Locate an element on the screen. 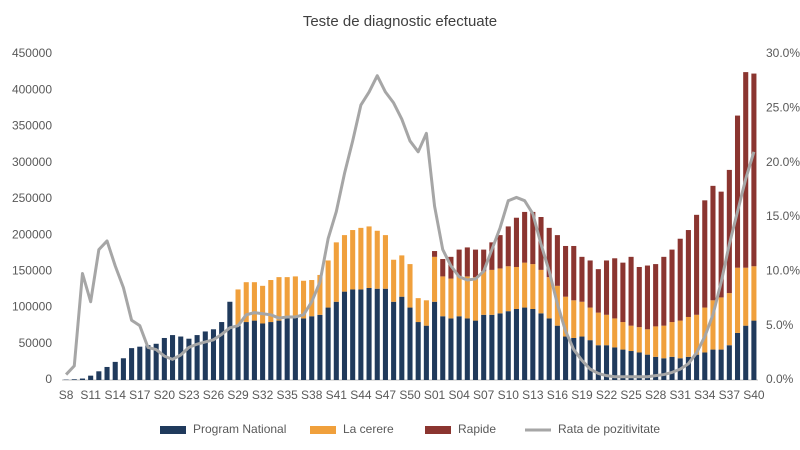 This screenshot has width=800, height=450. y-tick-label: 300000 is located at coordinates (32, 162).